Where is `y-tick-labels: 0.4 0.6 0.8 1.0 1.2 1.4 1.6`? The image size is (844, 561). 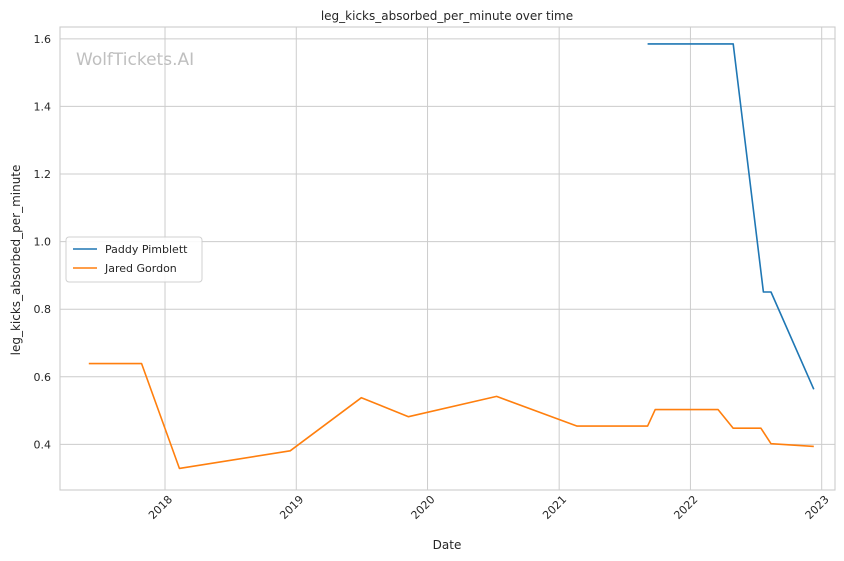 y-tick-labels: 0.4 0.6 0.8 1.0 1.2 1.4 1.6 is located at coordinates (43, 242).